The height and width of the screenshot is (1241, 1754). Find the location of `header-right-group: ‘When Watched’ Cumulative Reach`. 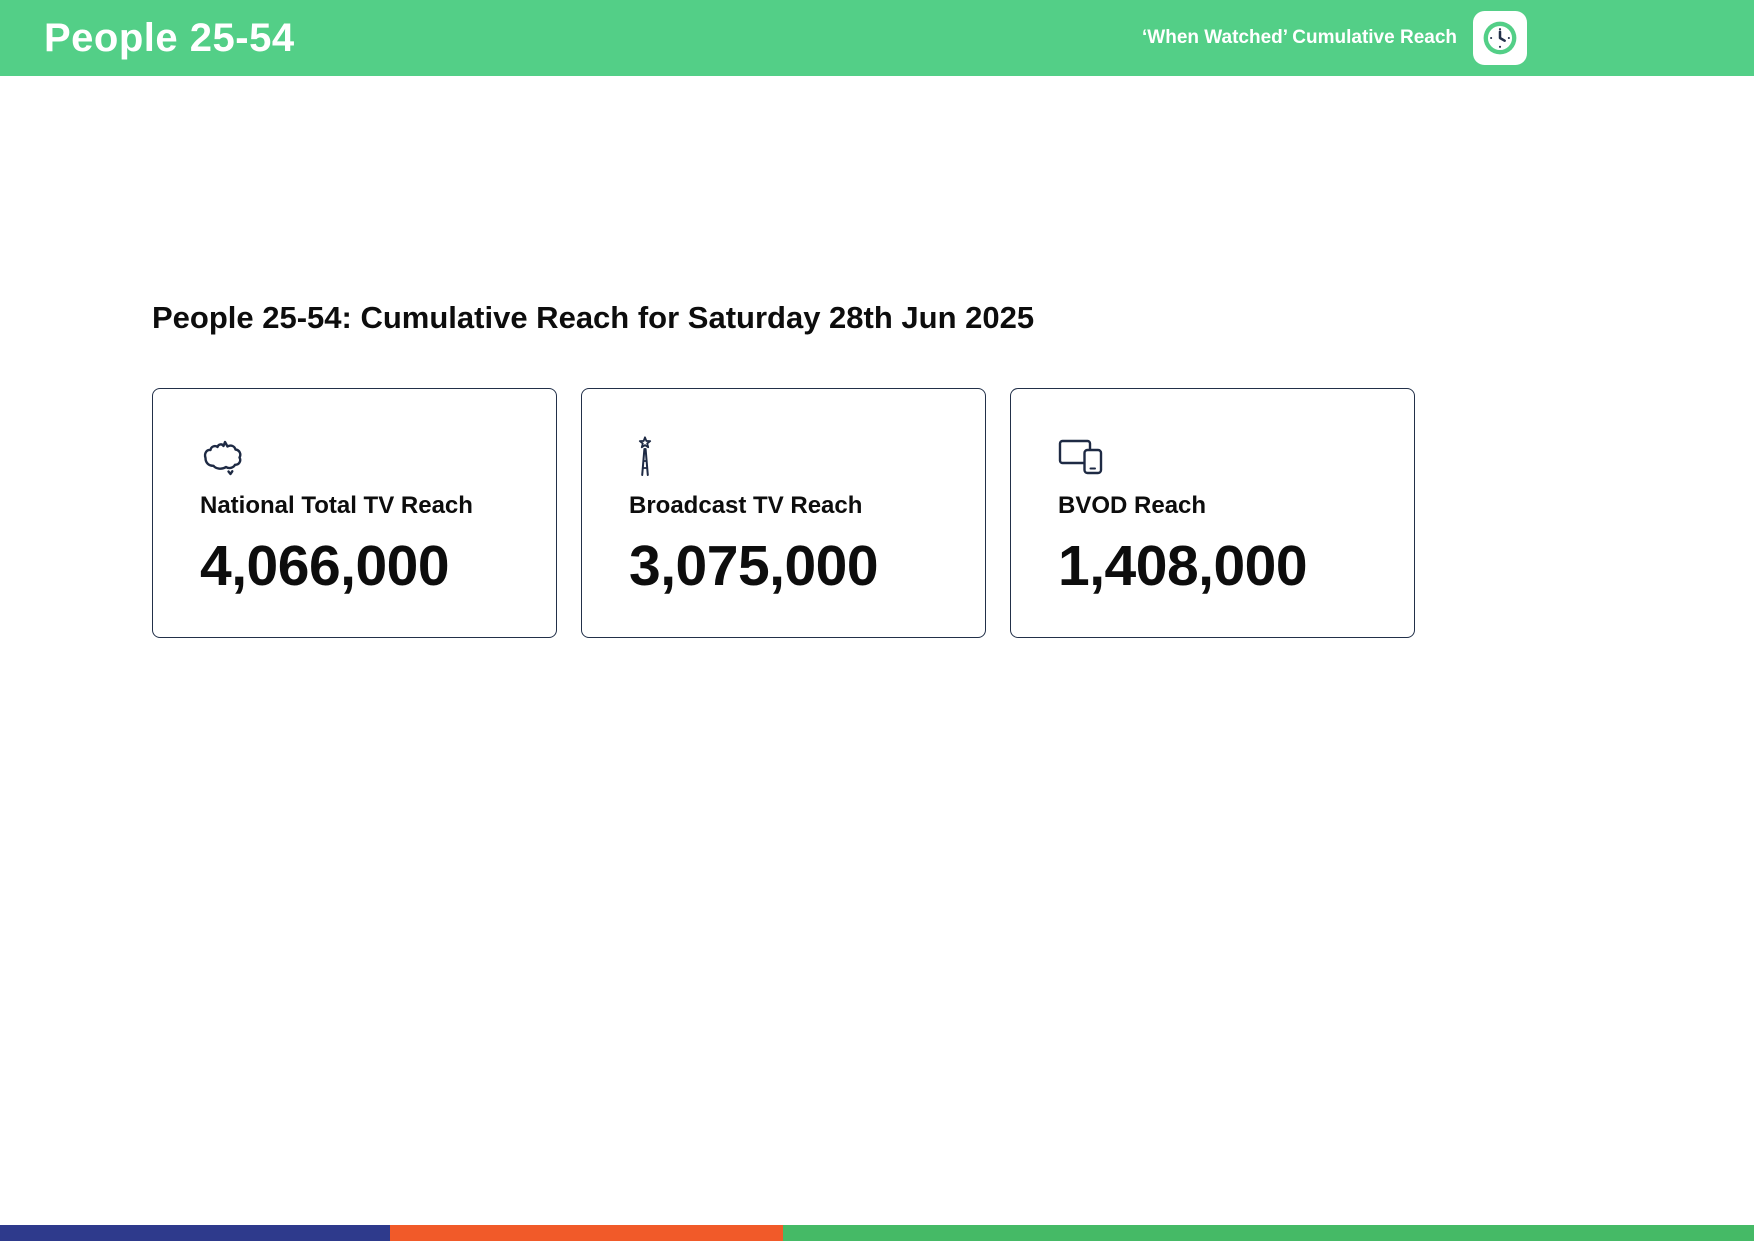

header-right-group: ‘When Watched’ Cumulative Reach is located at coordinates (1334, 38).